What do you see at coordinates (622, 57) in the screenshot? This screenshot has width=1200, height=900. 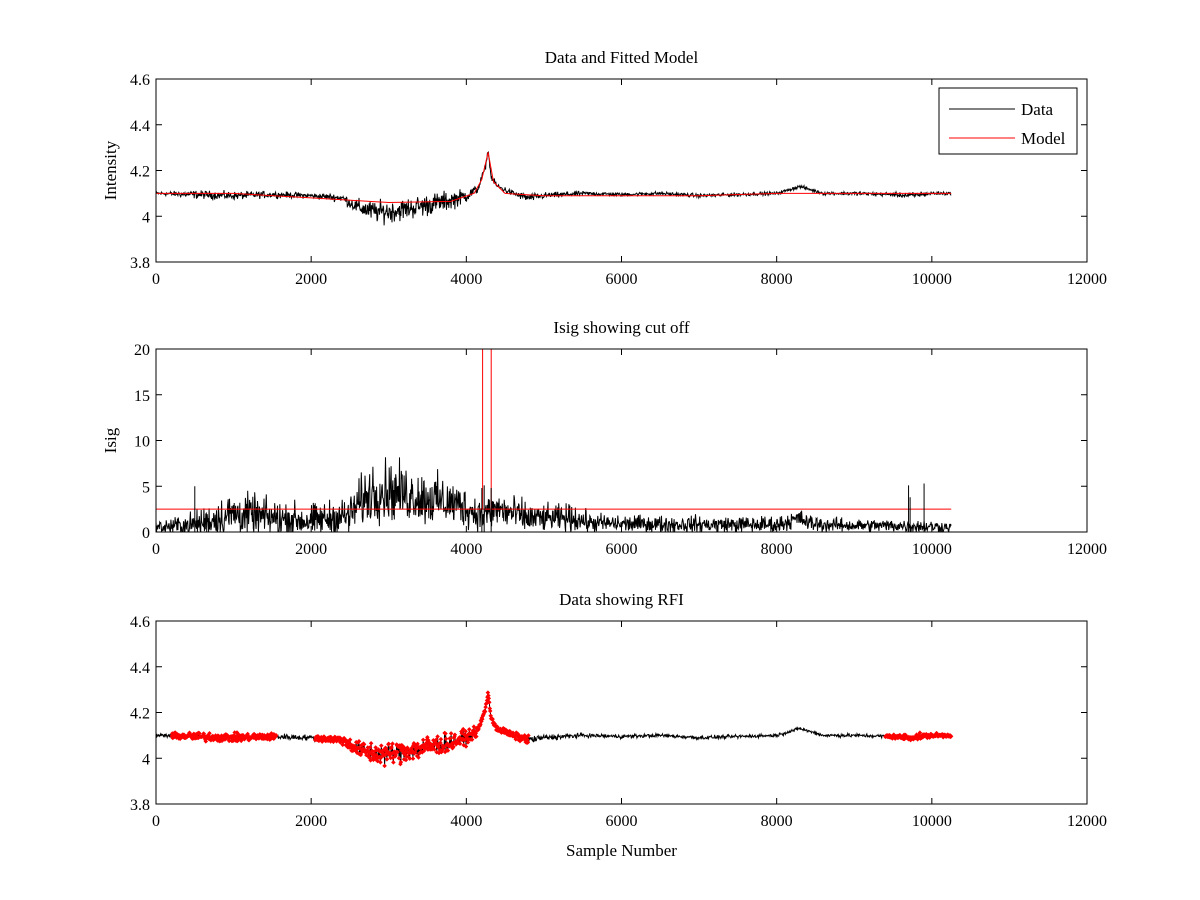 I see `panel-1-title: Data and Fitted Model` at bounding box center [622, 57].